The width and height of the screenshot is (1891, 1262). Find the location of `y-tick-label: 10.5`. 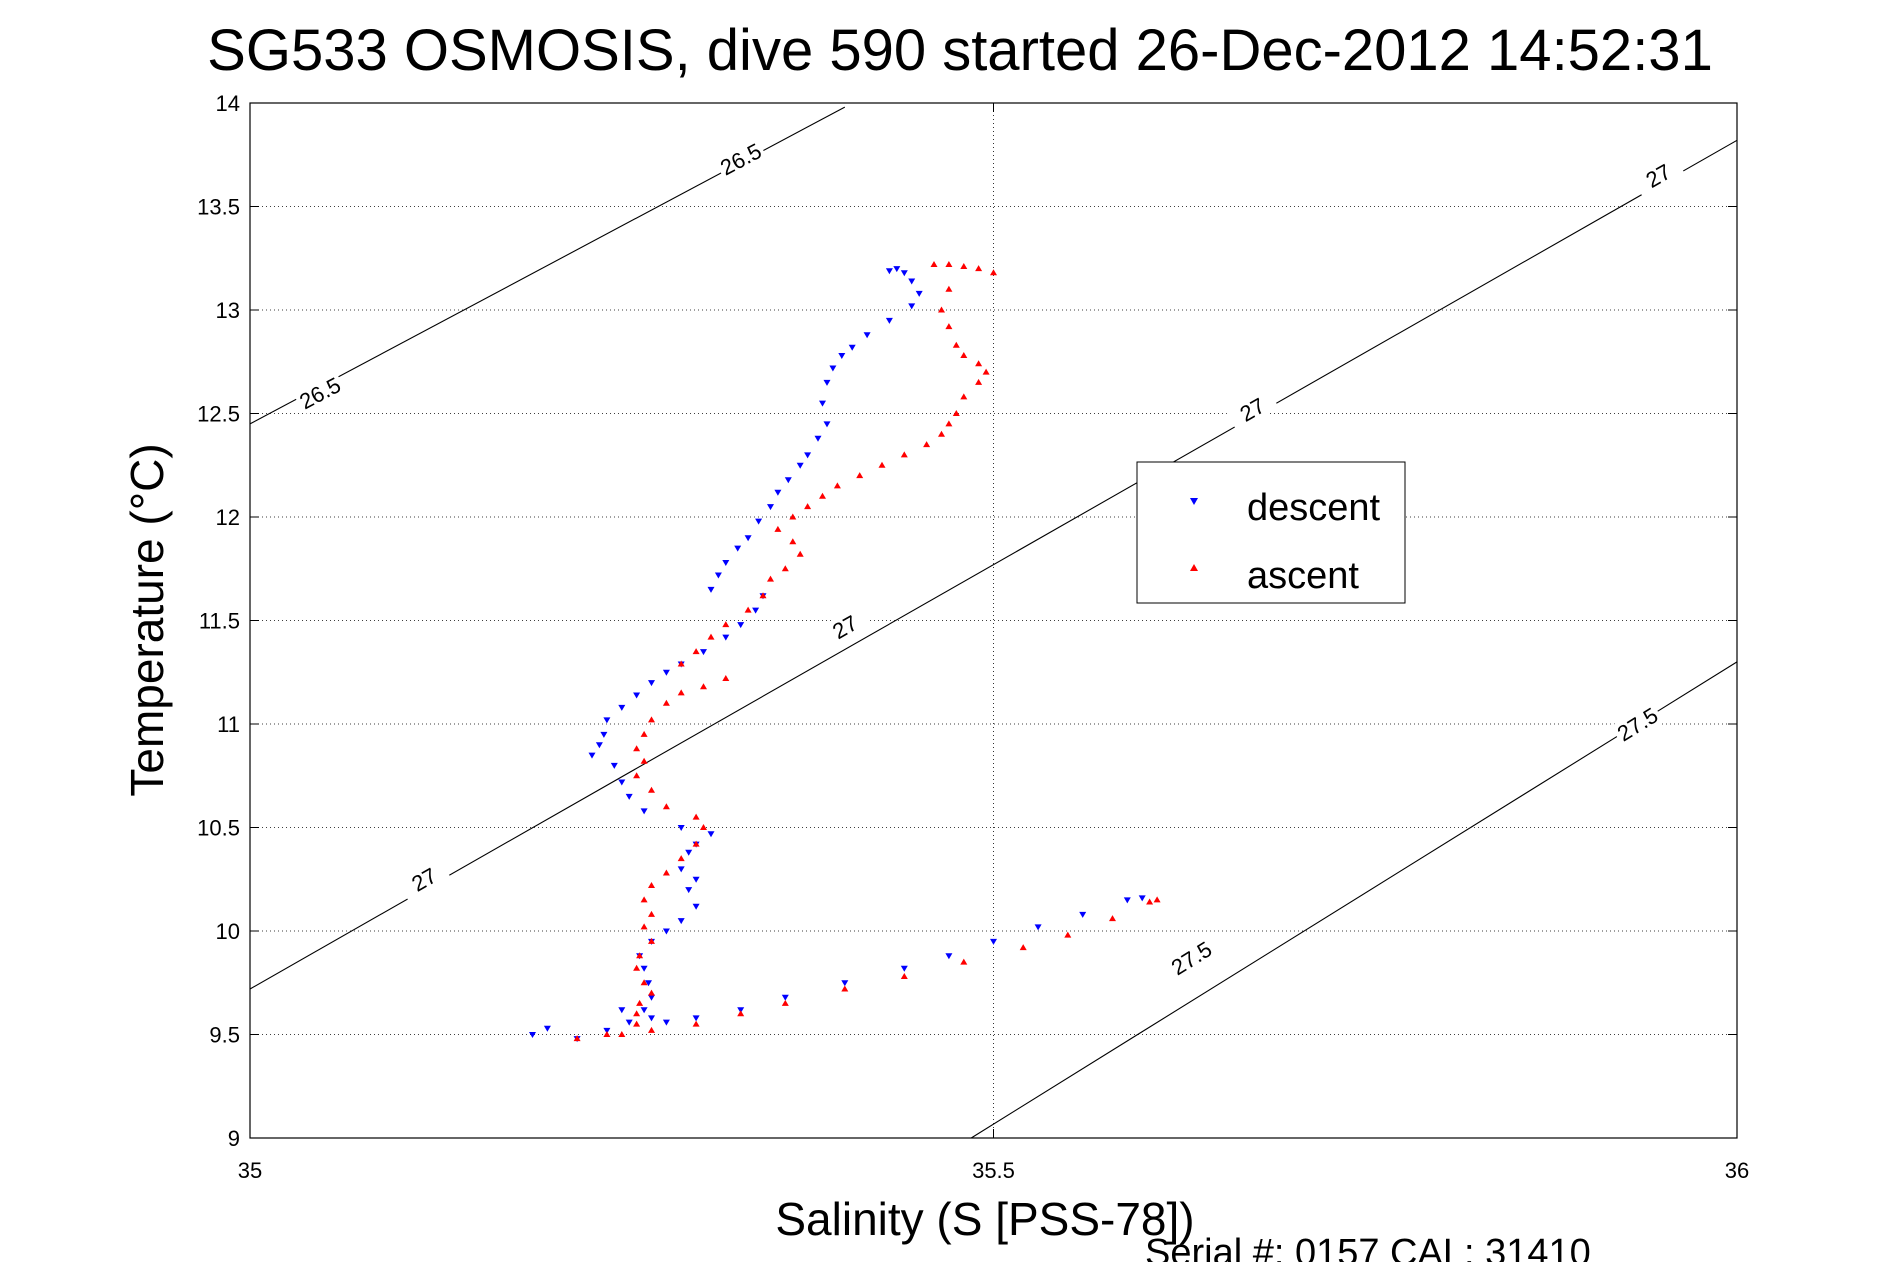

y-tick-label: 10.5 is located at coordinates (218, 828).